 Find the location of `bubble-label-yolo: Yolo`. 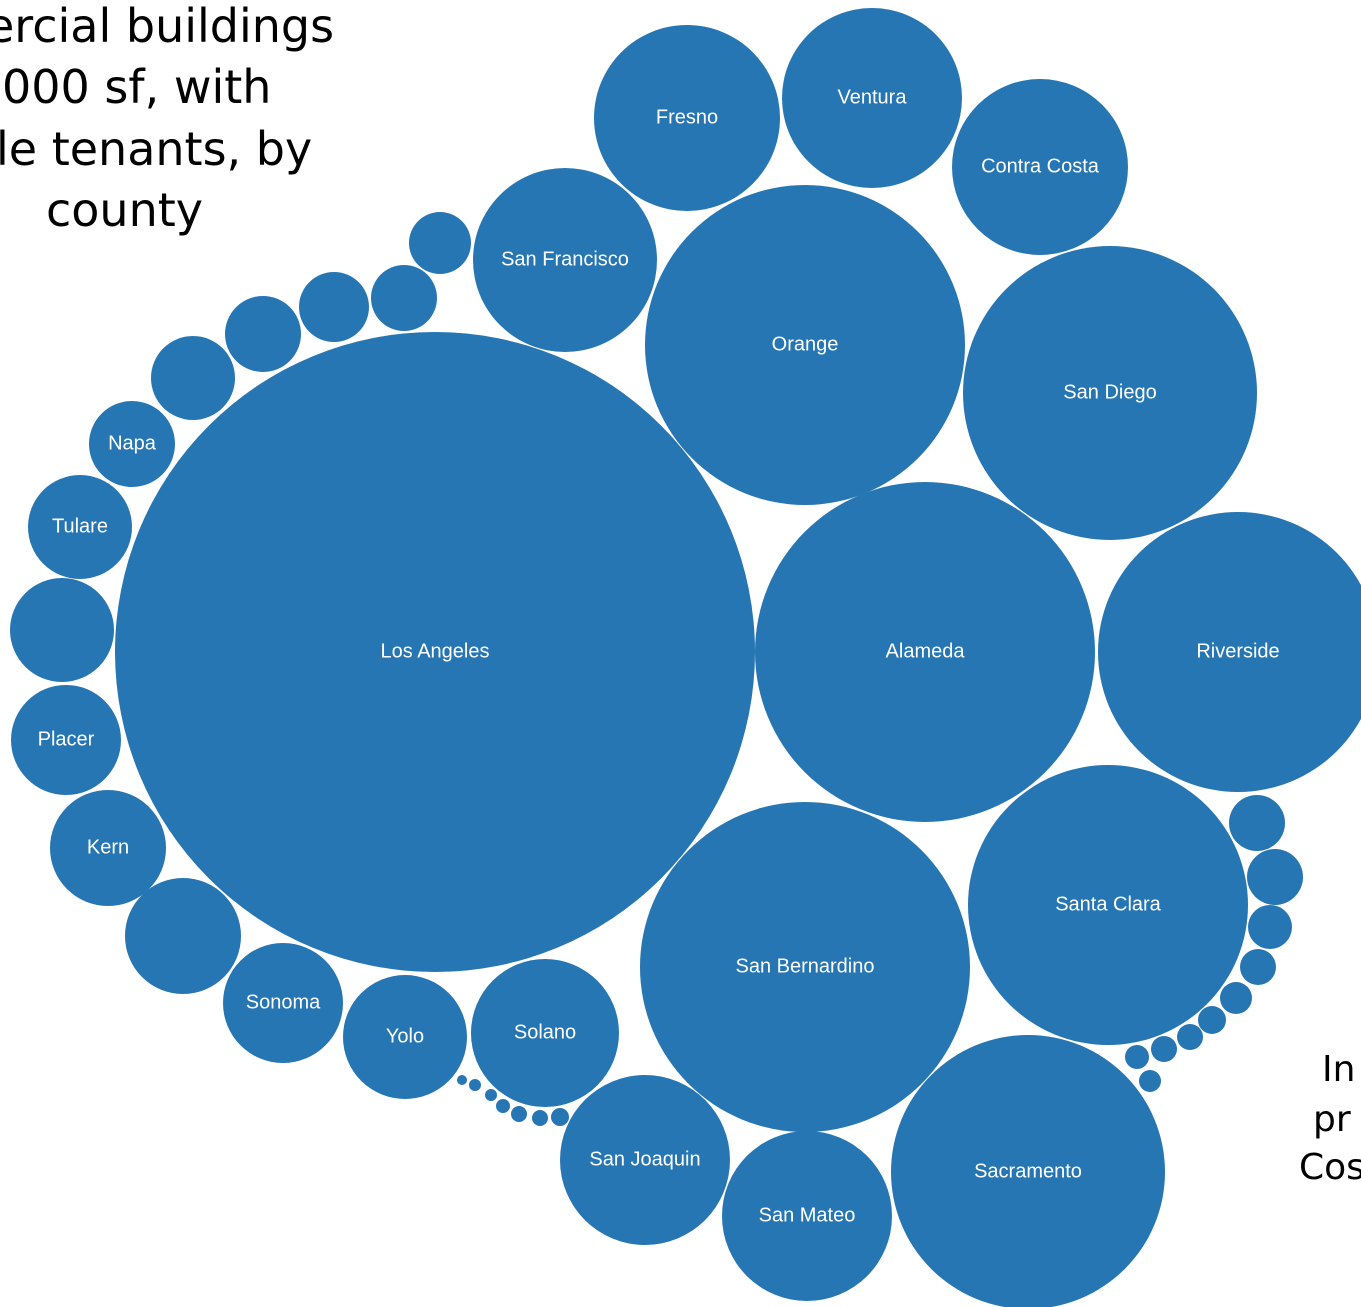

bubble-label-yolo: Yolo is located at coordinates (405, 1036).